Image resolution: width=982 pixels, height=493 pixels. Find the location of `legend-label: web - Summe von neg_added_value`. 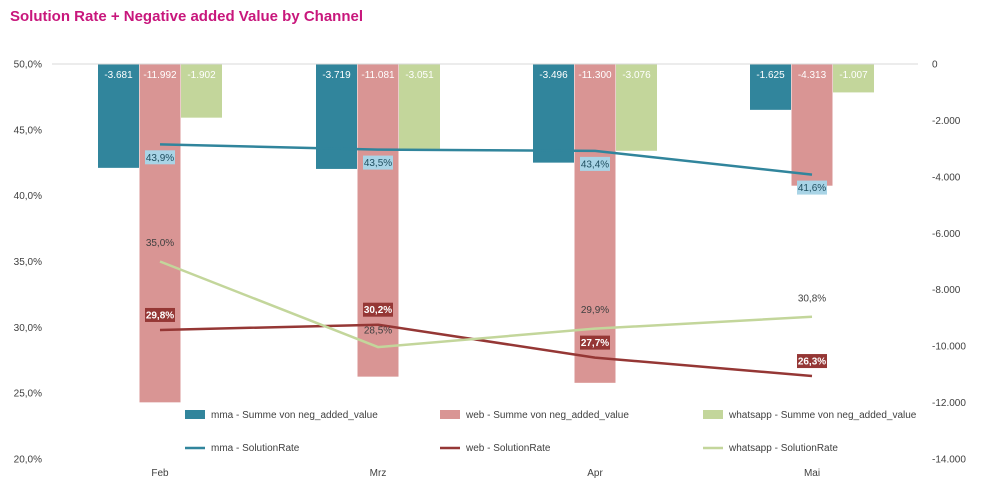

legend-label: web - Summe von neg_added_value is located at coordinates (547, 415).